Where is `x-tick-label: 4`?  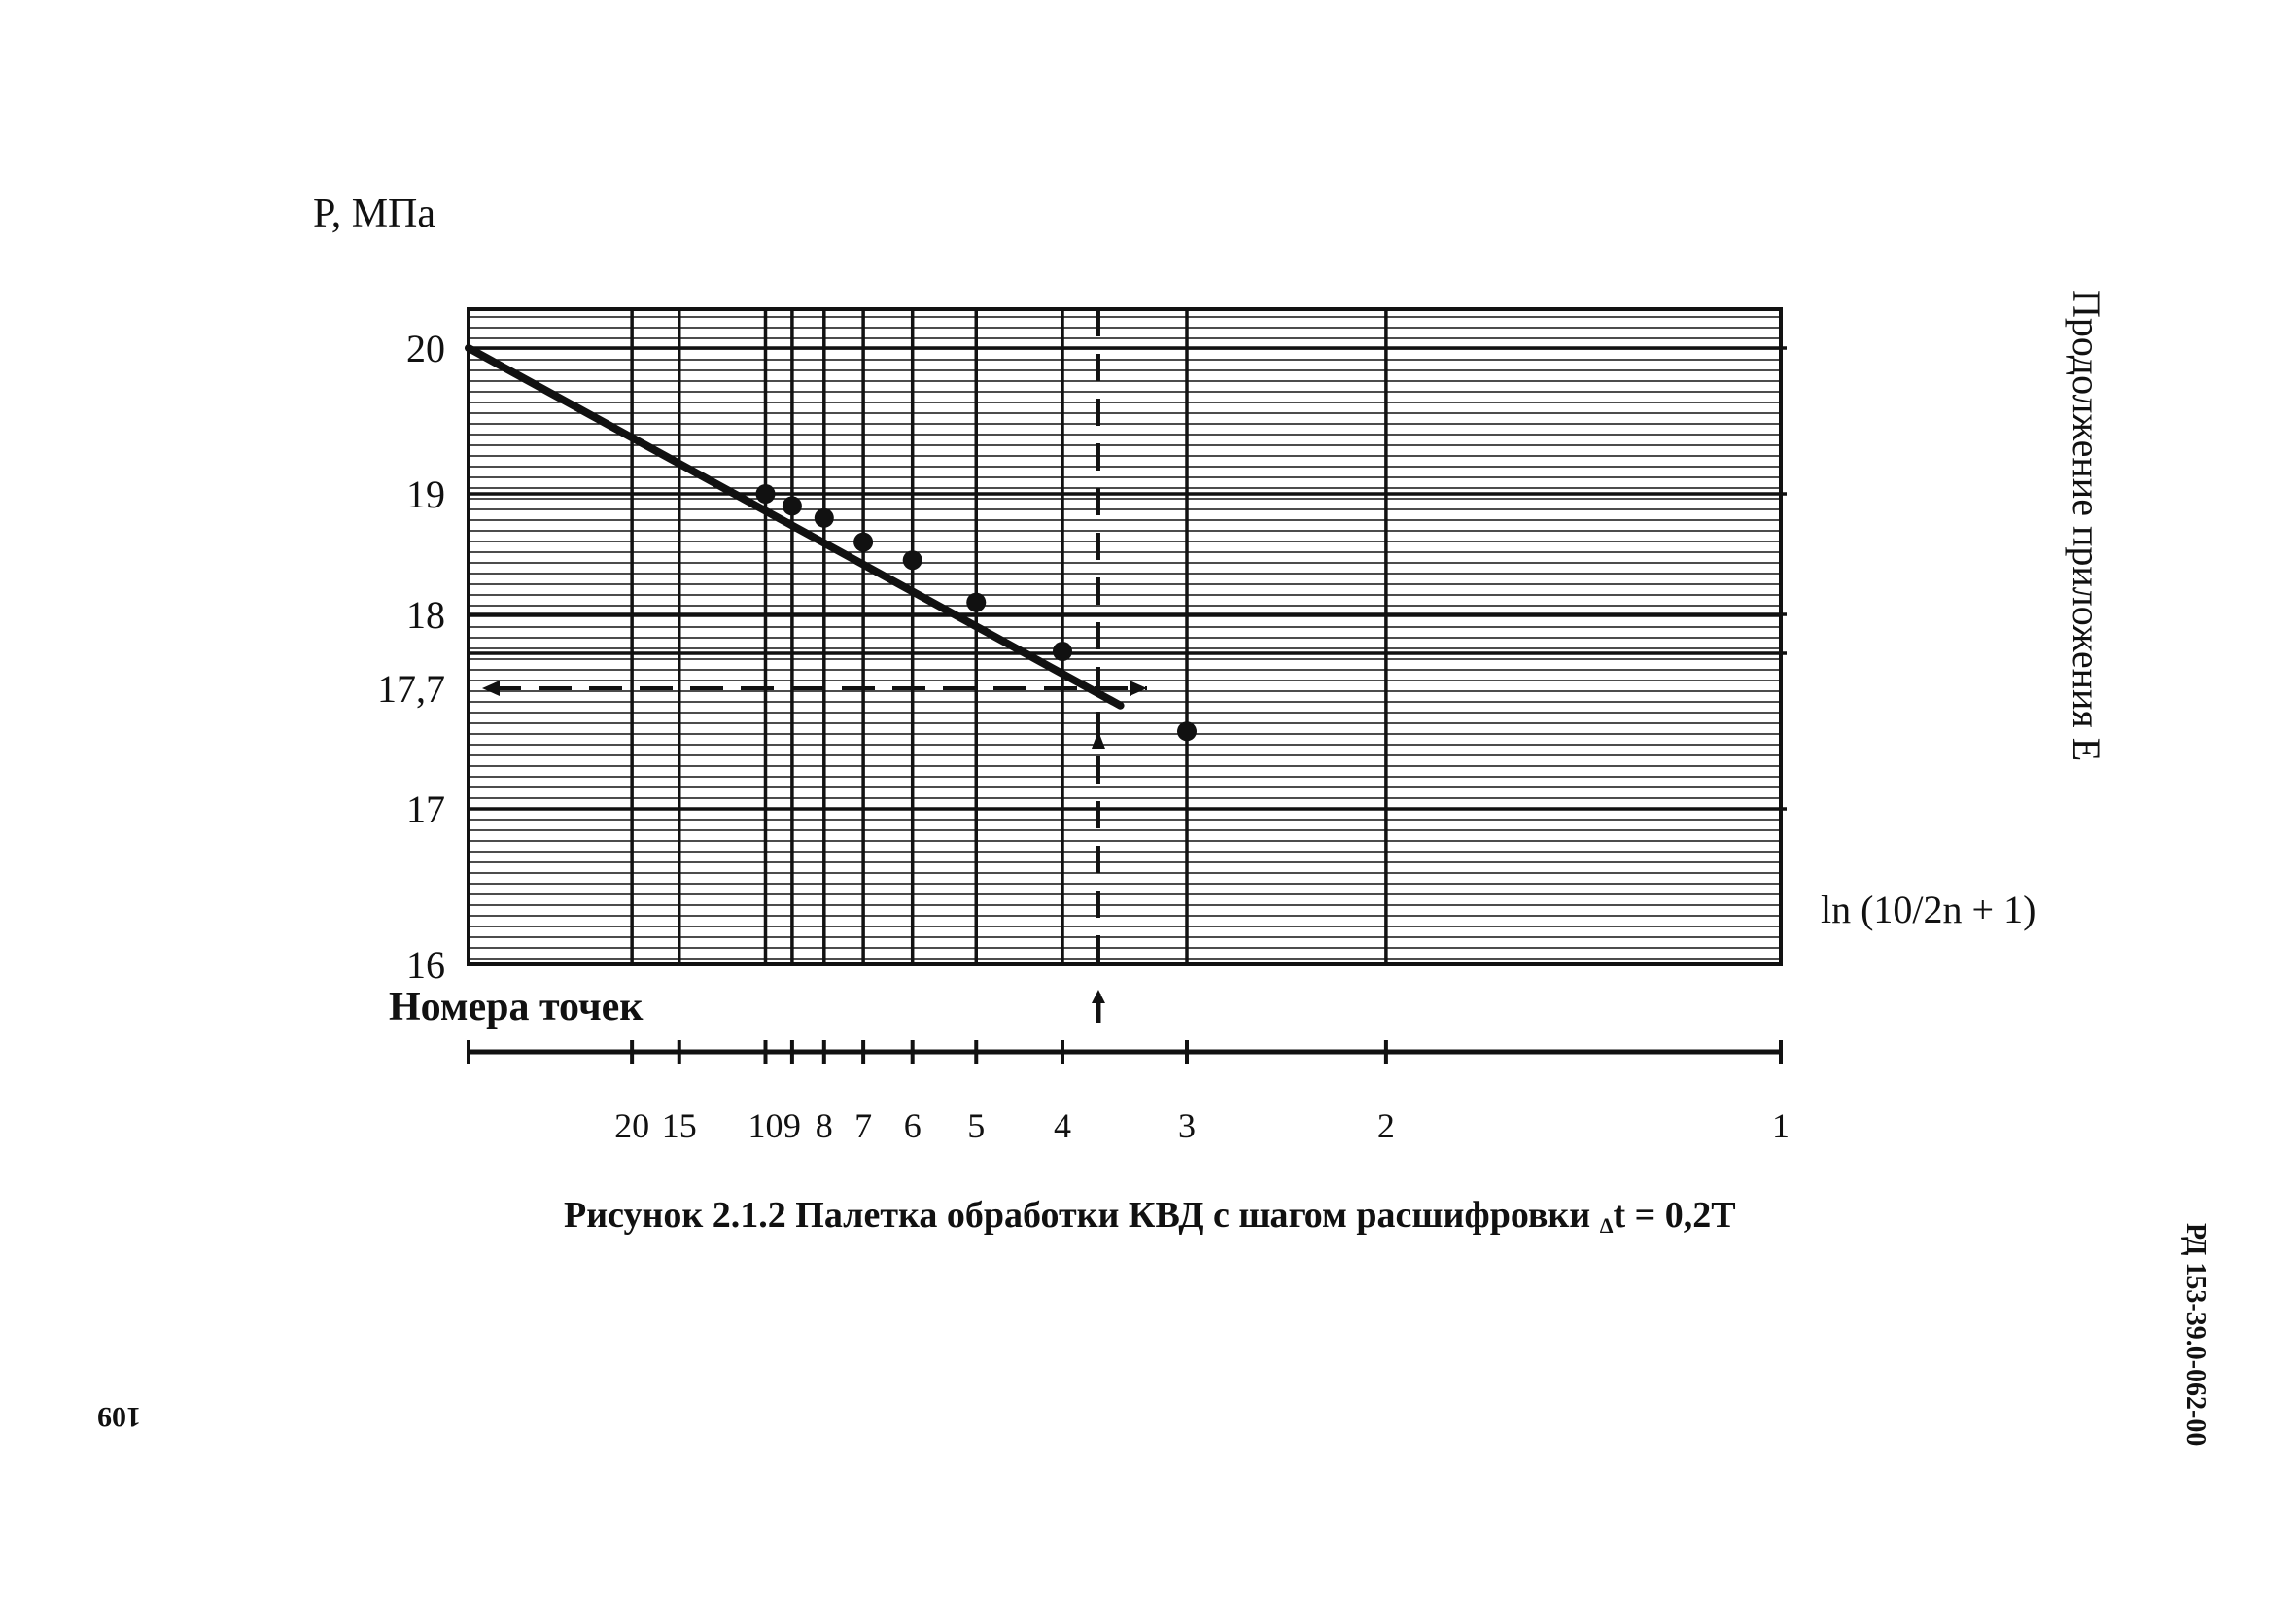 x-tick-label: 4 is located at coordinates (1062, 1125).